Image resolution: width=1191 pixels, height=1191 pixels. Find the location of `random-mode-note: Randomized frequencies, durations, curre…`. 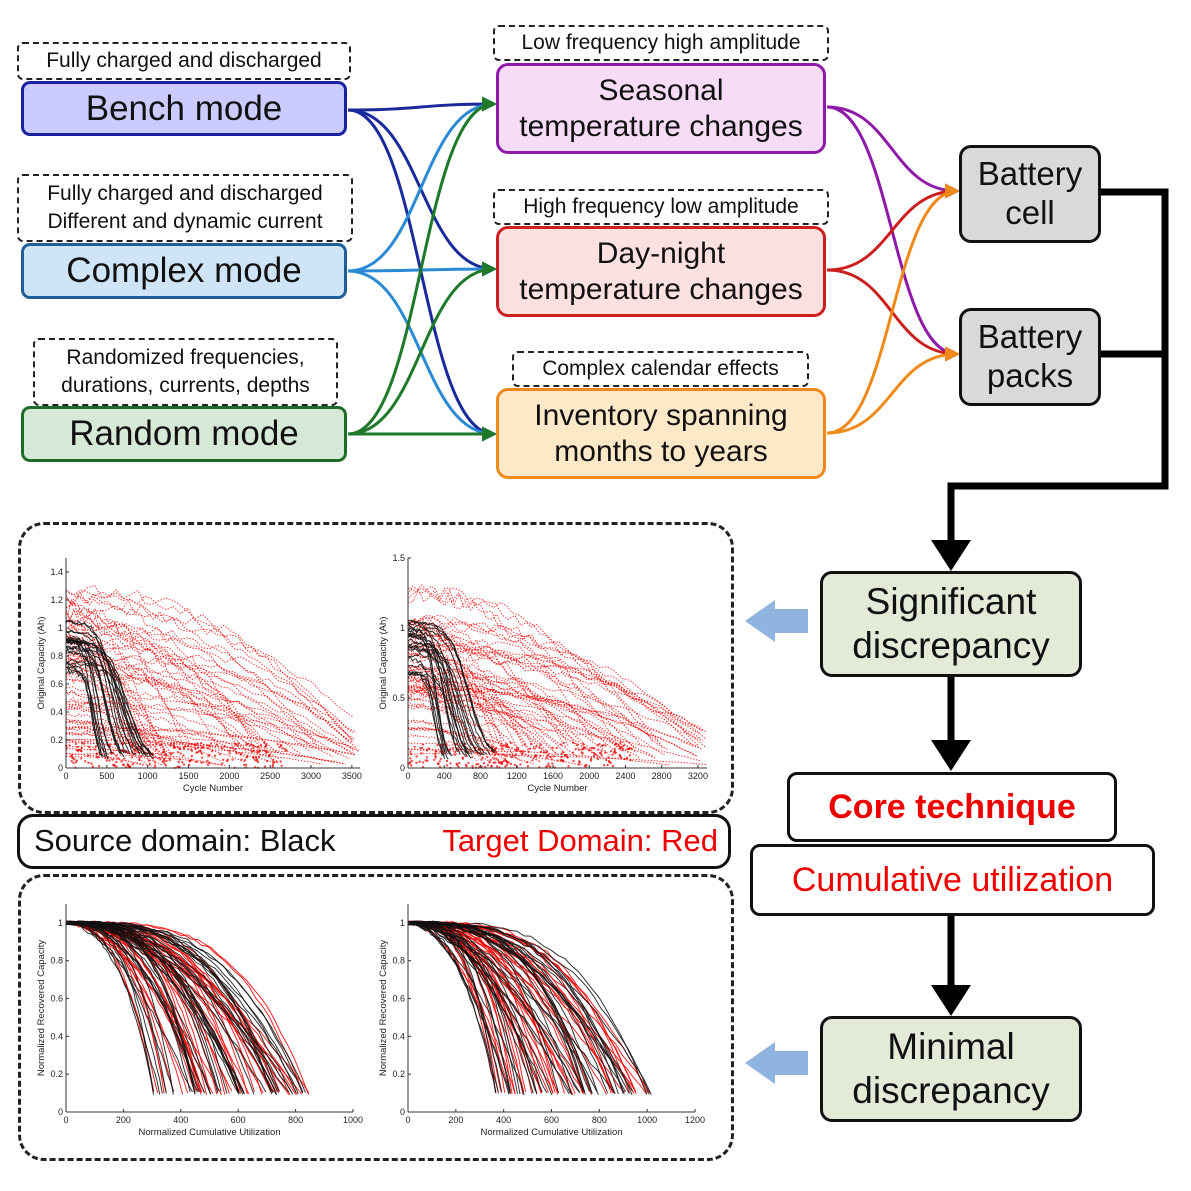

random-mode-note: Randomized frequencies, durations, curre… is located at coordinates (185, 372).